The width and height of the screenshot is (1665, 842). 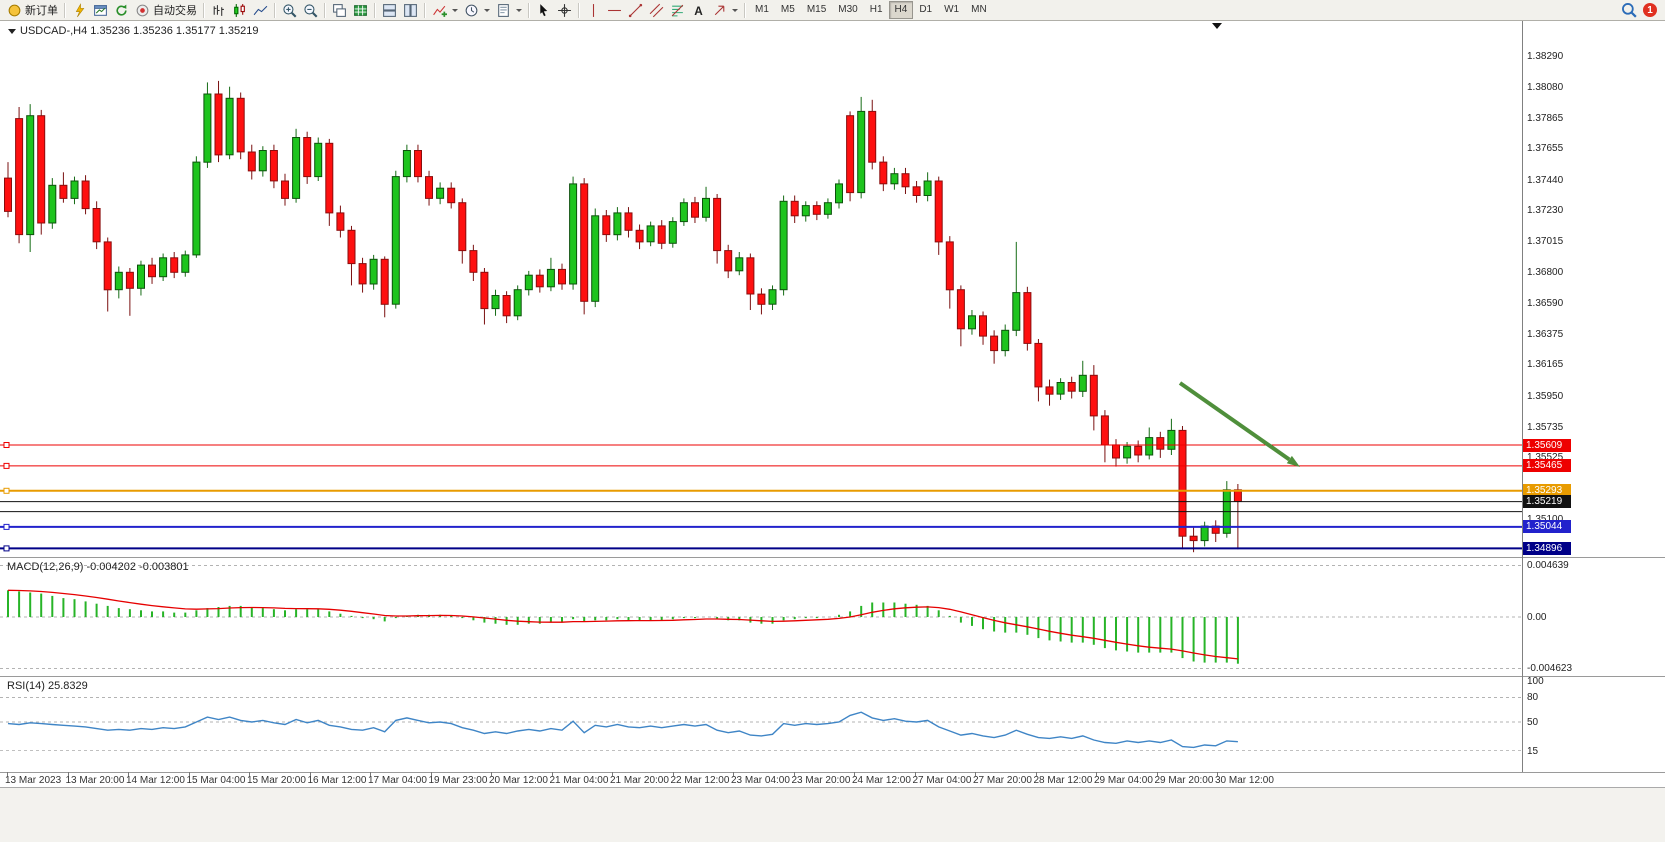 I want to click on line-chart-button, so click(x=260, y=10).